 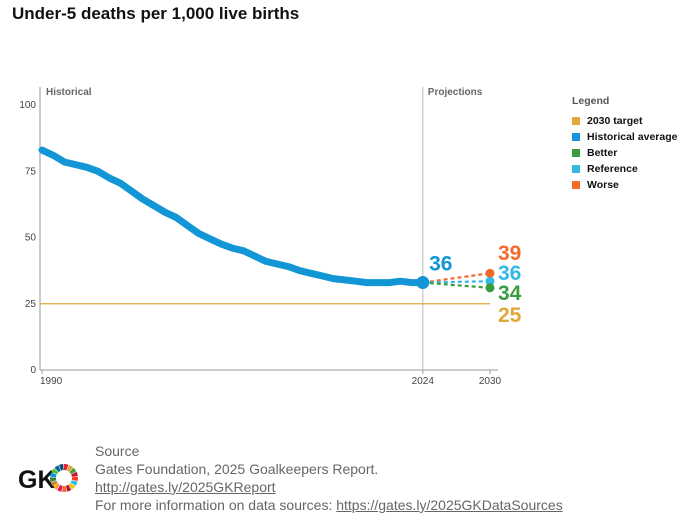 I want to click on gk-logo-text: GK, so click(x=37, y=480).